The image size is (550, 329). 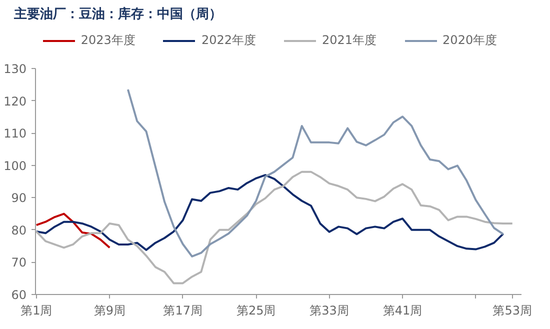 What do you see at coordinates (182, 311) in the screenshot?
I see `x-tick-label: 第17周` at bounding box center [182, 311].